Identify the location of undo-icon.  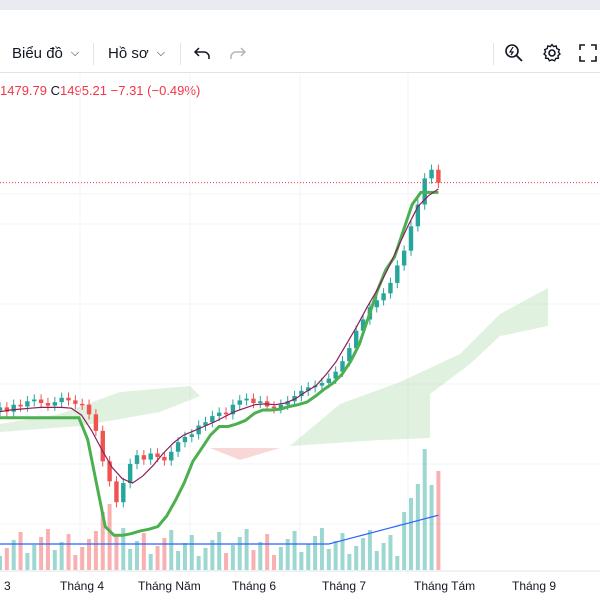
(202, 53).